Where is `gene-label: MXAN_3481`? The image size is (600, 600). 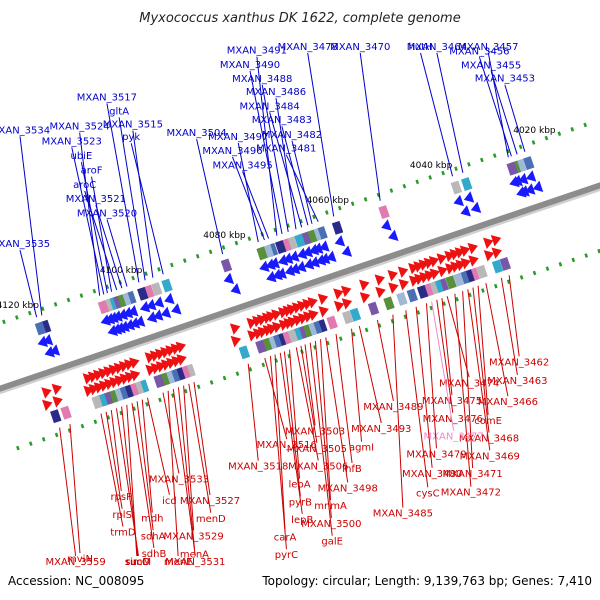 gene-label: MXAN_3481 is located at coordinates (286, 149).